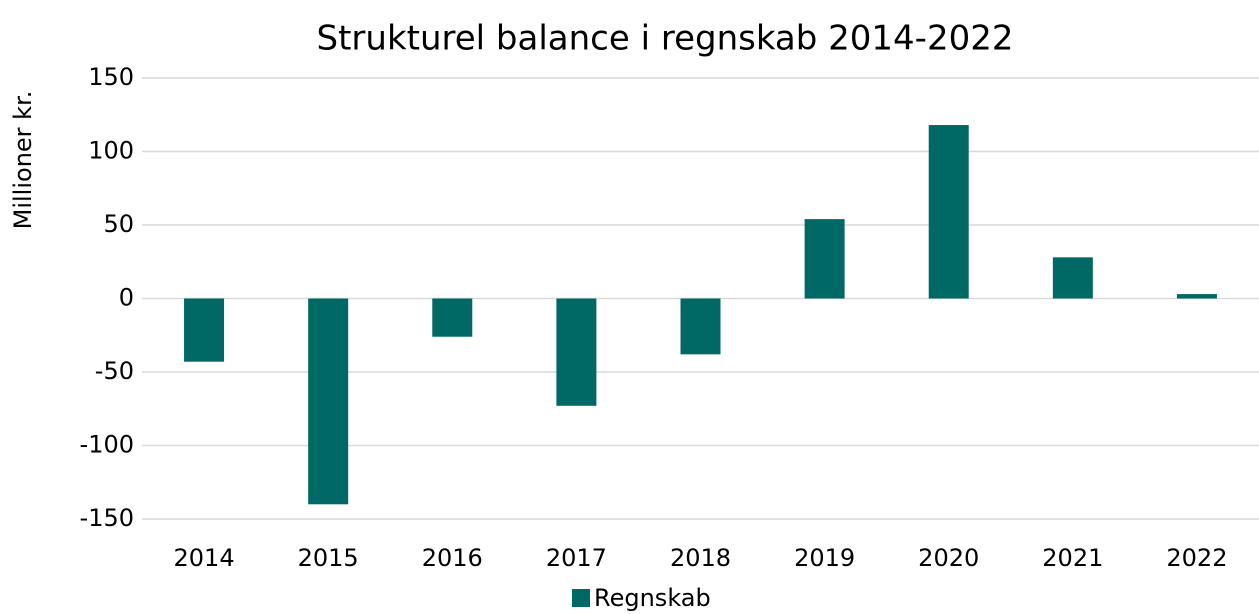 This screenshot has height=614, width=1259. I want to click on x-tick-label: 2017, so click(576, 558).